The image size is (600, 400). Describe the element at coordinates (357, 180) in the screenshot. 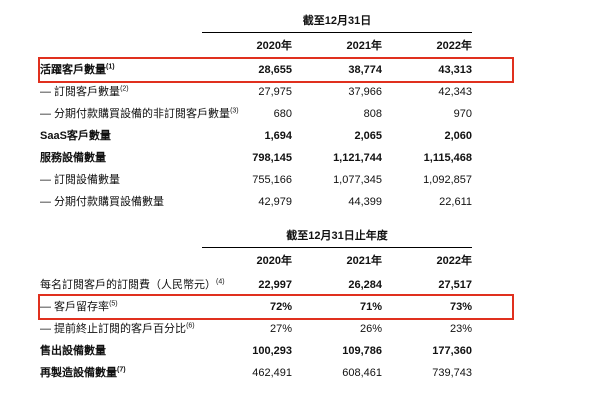

I see `cell-value: 1,077,345` at that location.